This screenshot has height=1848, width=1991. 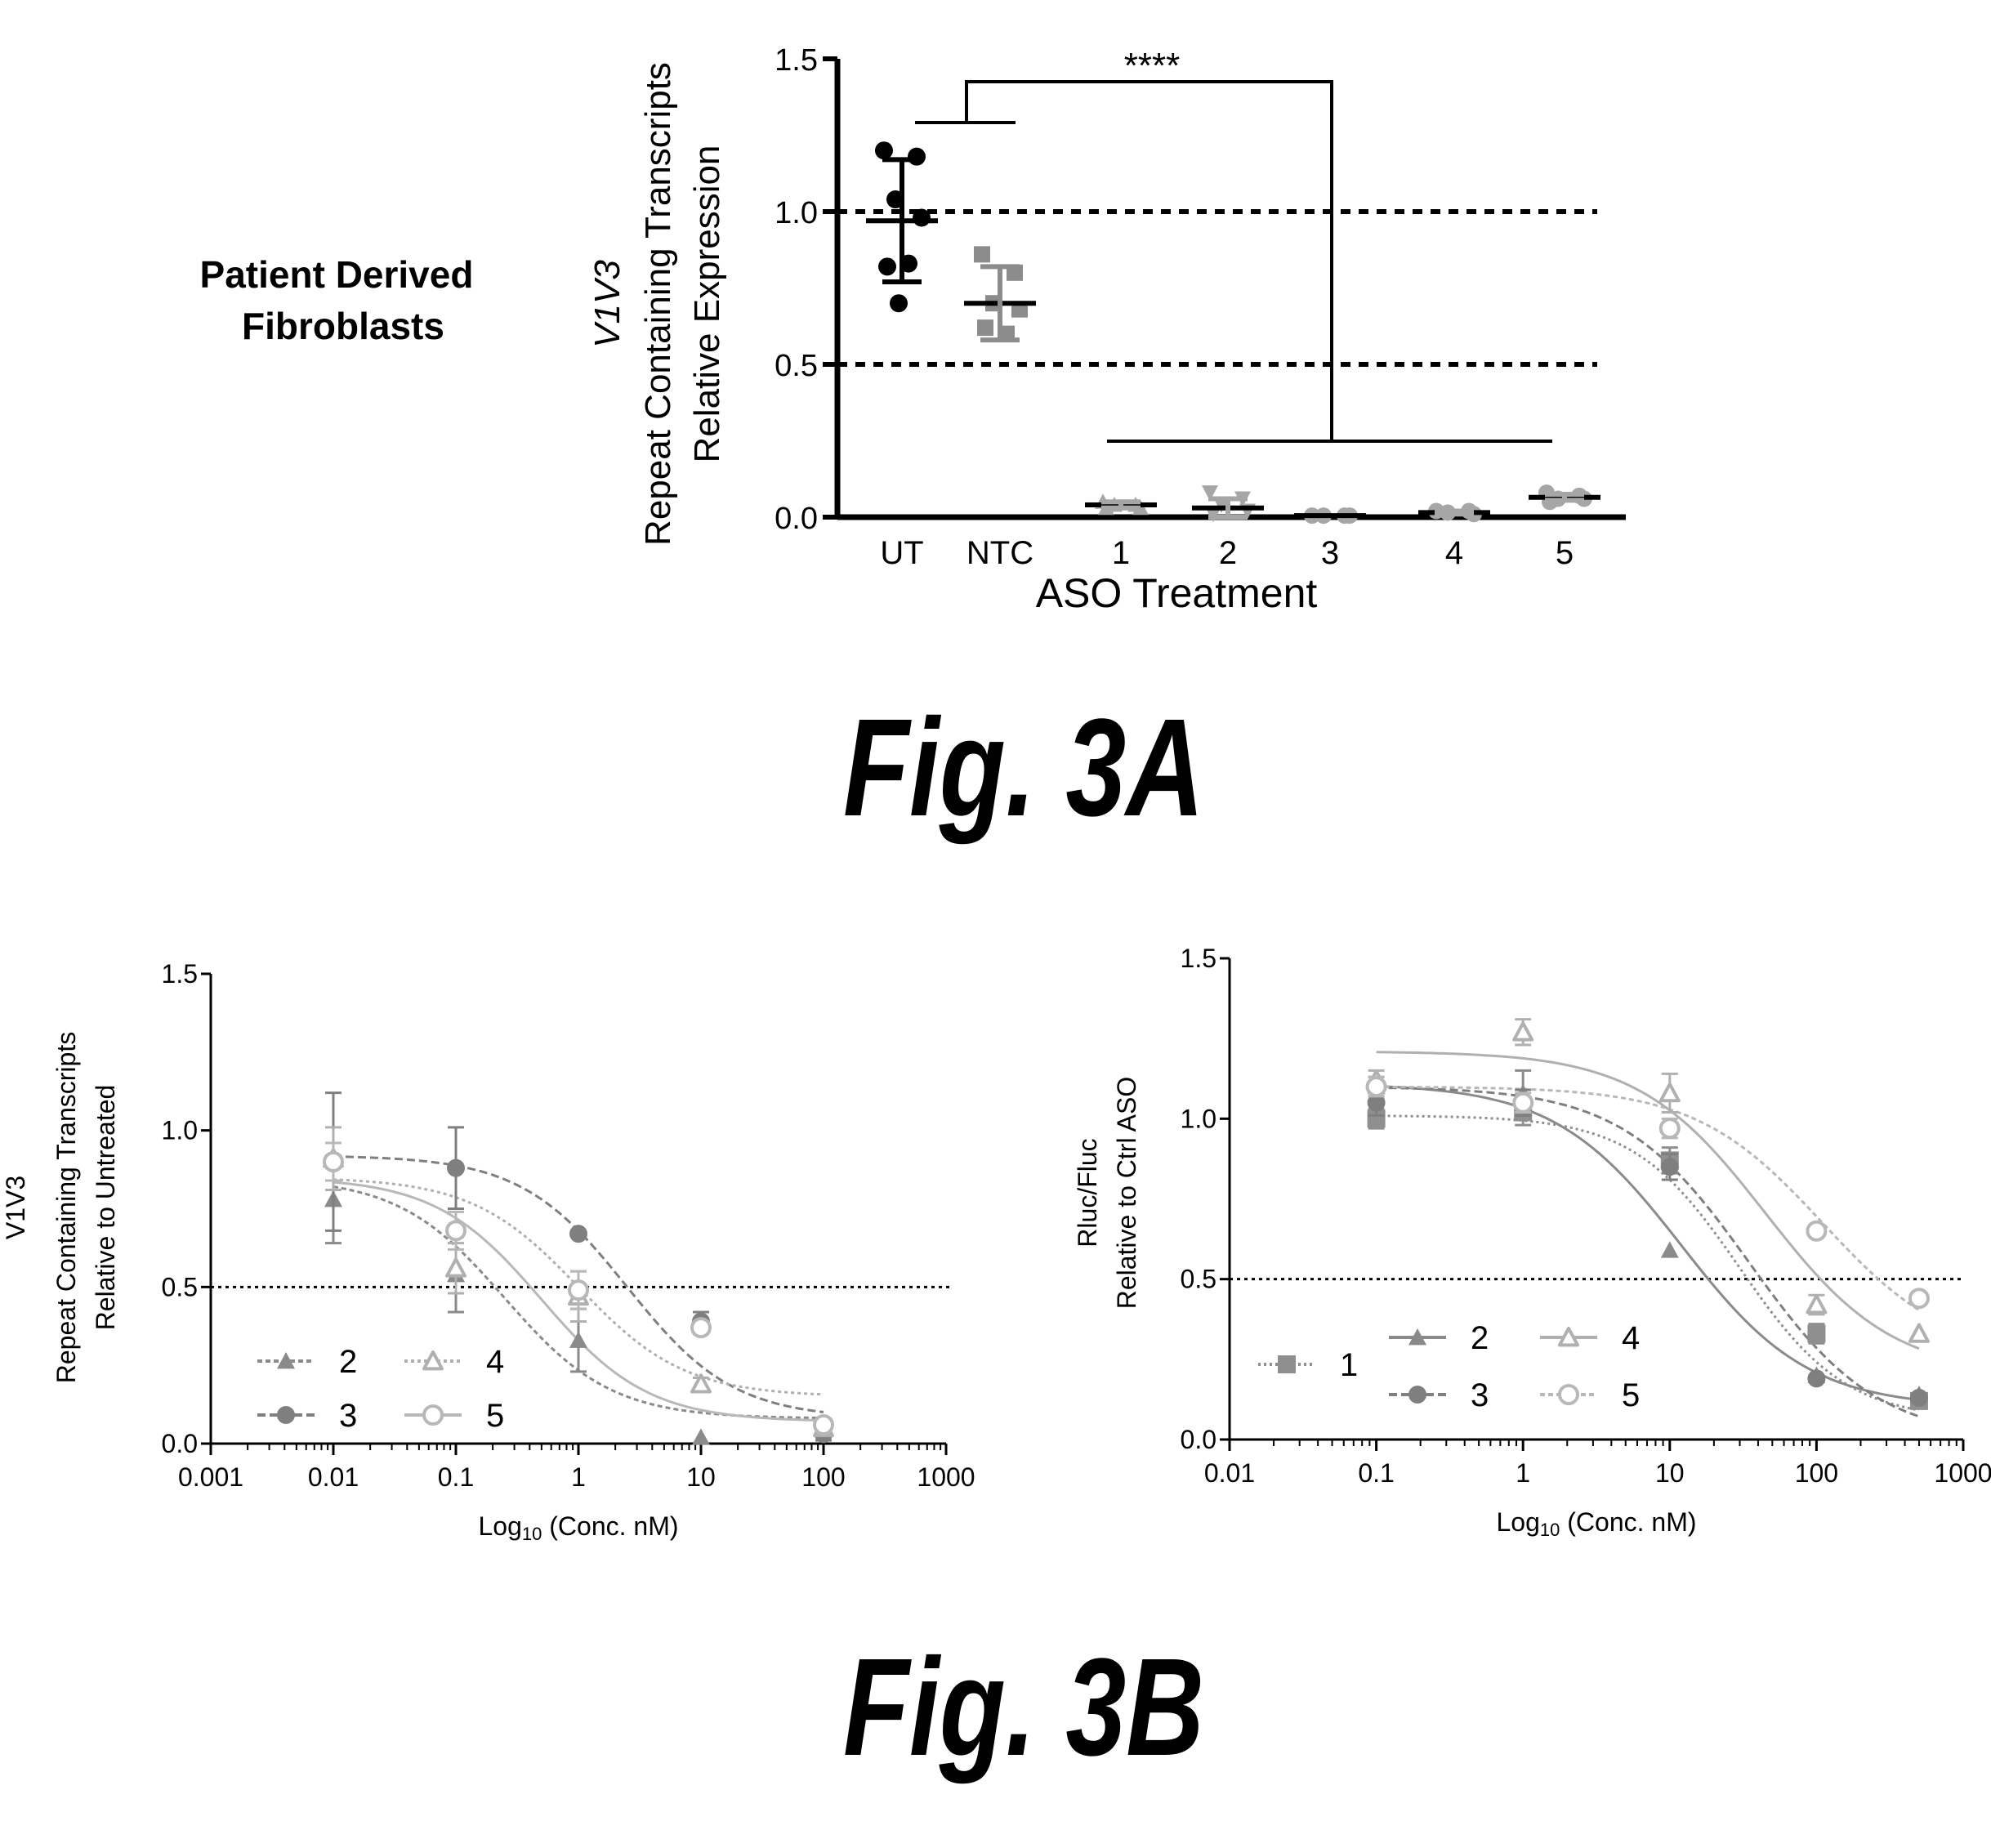 What do you see at coordinates (1454, 553) in the screenshot?
I see `x-tick-label: 4` at bounding box center [1454, 553].